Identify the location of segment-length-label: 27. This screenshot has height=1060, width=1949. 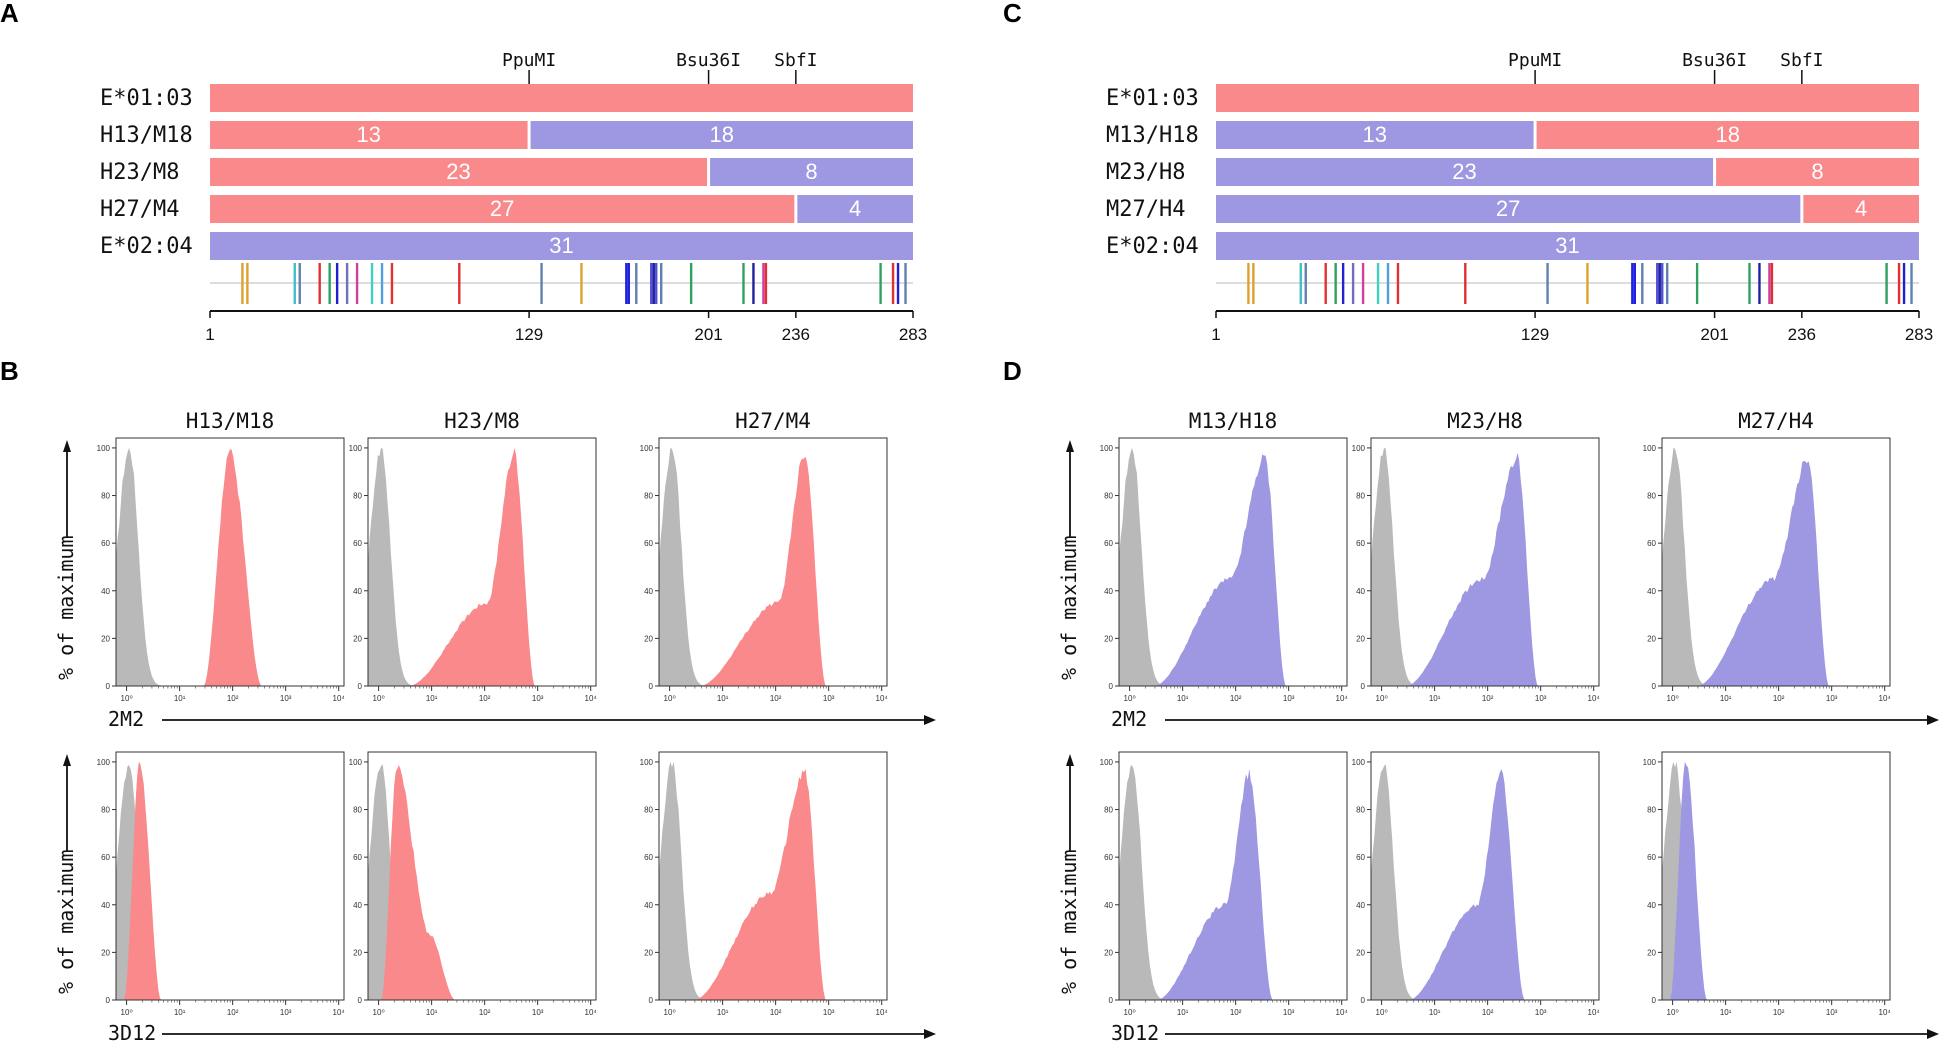
(502, 208).